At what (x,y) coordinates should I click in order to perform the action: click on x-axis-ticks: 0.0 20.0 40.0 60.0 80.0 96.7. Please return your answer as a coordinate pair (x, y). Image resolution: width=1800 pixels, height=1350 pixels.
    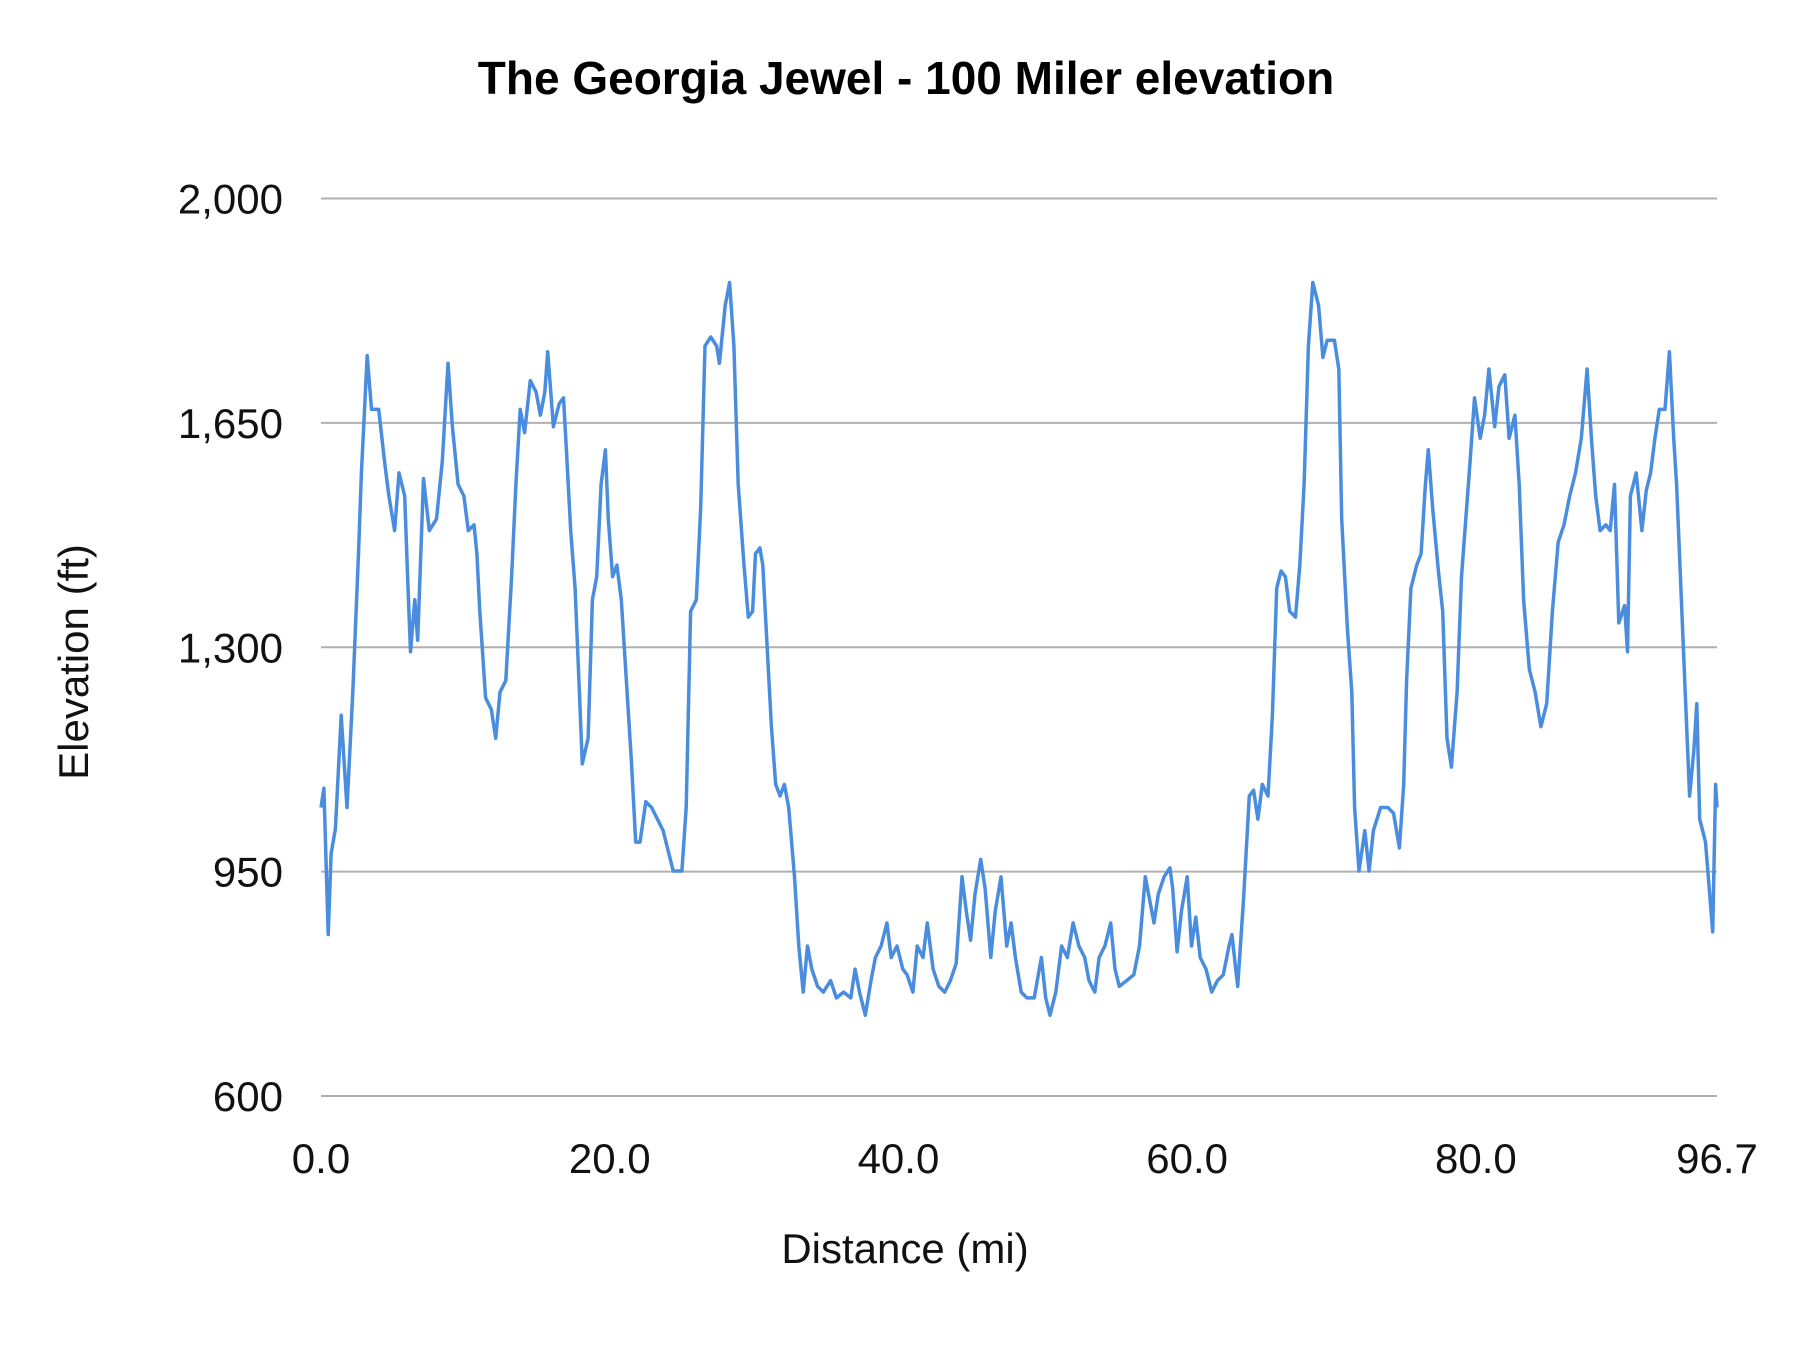
    Looking at the image, I should click on (1025, 1158).